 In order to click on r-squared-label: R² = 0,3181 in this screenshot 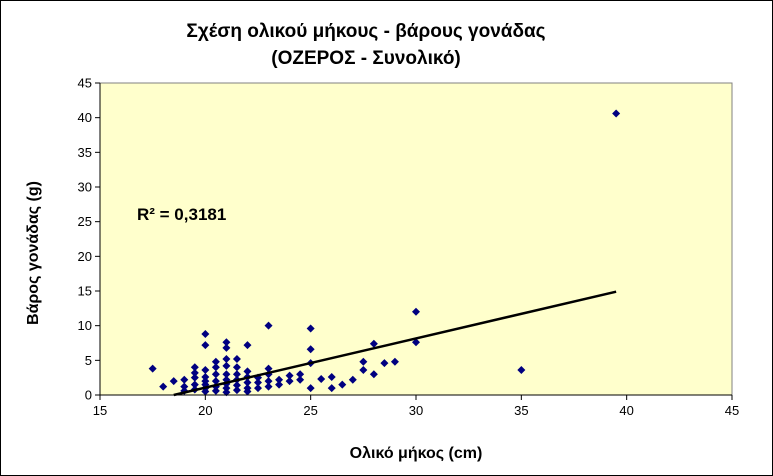, I will do `click(181, 214)`.